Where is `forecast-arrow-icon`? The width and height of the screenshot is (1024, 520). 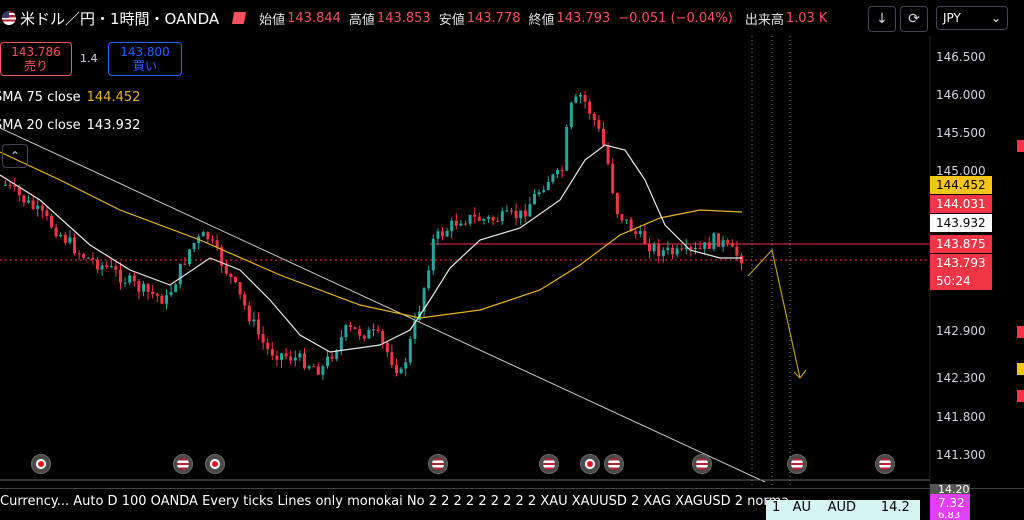
forecast-arrow-icon is located at coordinates (800, 374).